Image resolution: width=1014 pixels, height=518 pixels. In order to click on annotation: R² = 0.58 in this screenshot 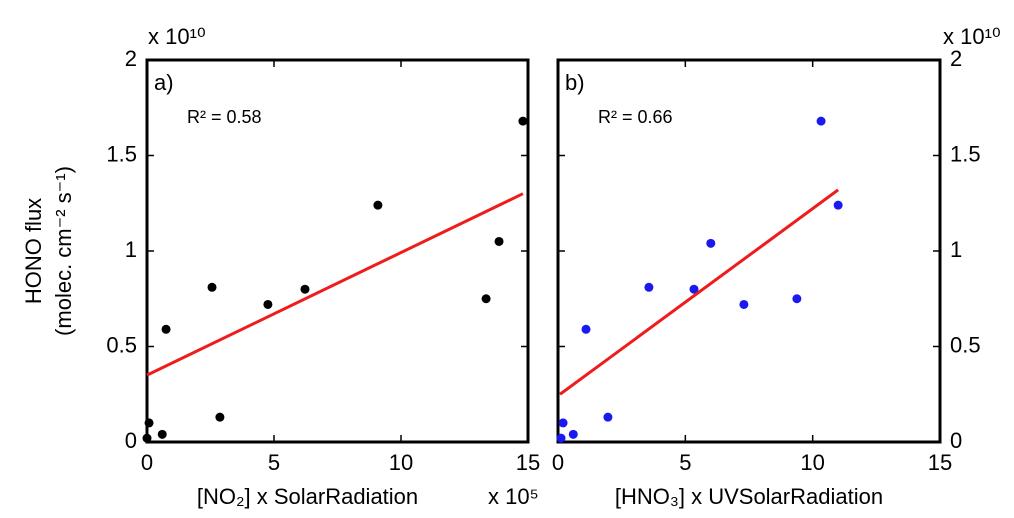, I will do `click(224, 117)`.